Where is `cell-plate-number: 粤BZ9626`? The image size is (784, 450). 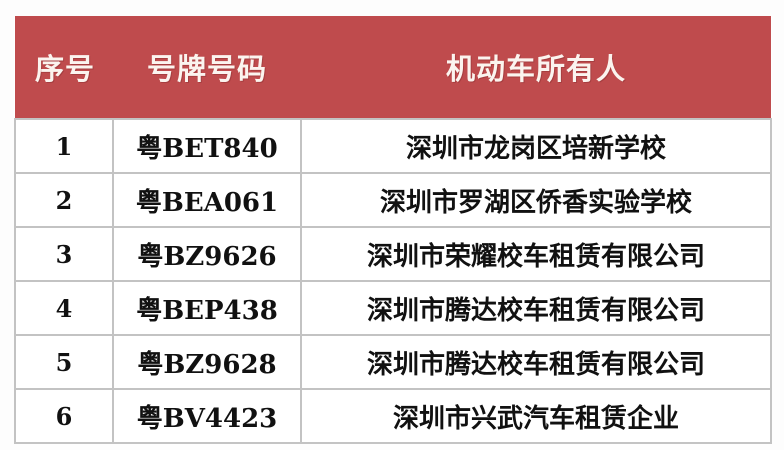 cell-plate-number: 粤BZ9626 is located at coordinates (207, 254).